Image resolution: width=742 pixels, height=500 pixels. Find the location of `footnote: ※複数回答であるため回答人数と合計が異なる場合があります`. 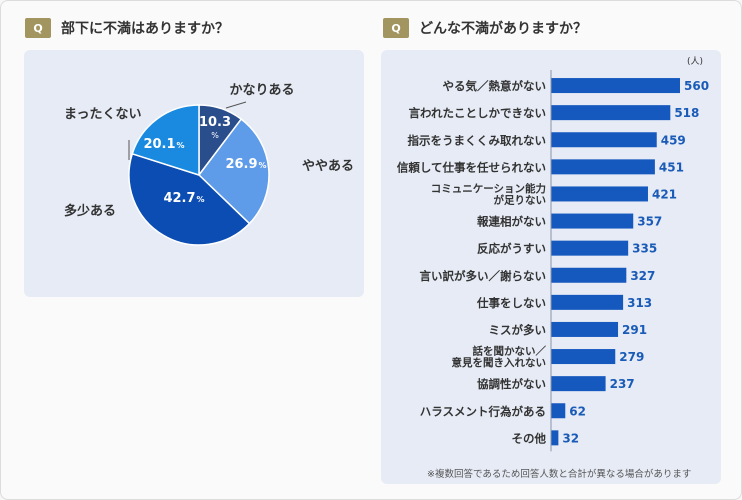

footnote: ※複数回答であるため回答人数と合計が異なる場合があります is located at coordinates (559, 474).